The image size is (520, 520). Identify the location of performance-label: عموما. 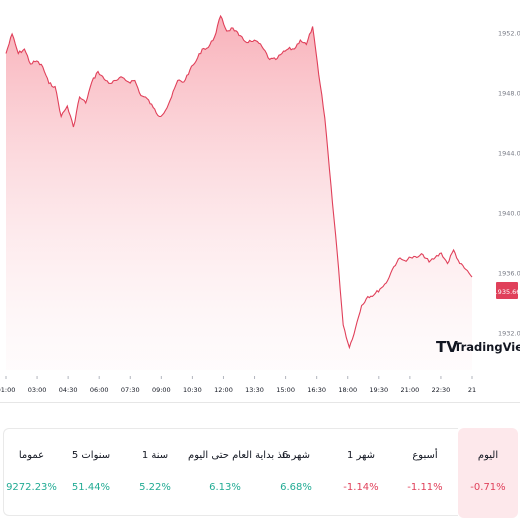
(31, 455).